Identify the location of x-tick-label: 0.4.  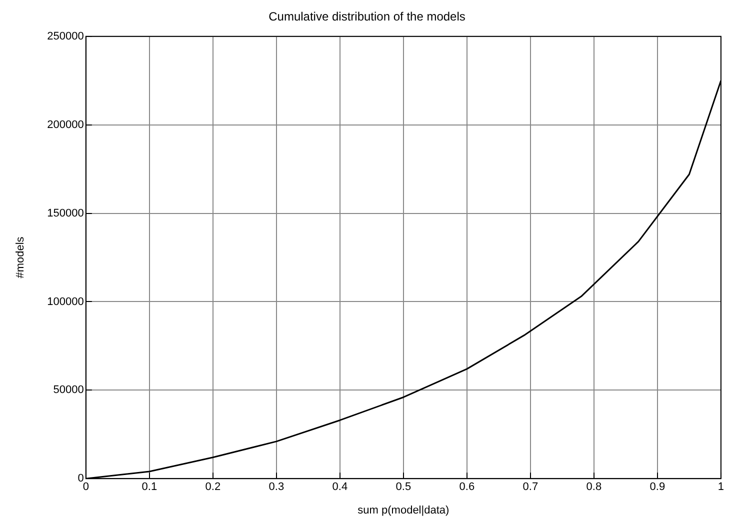
(340, 487).